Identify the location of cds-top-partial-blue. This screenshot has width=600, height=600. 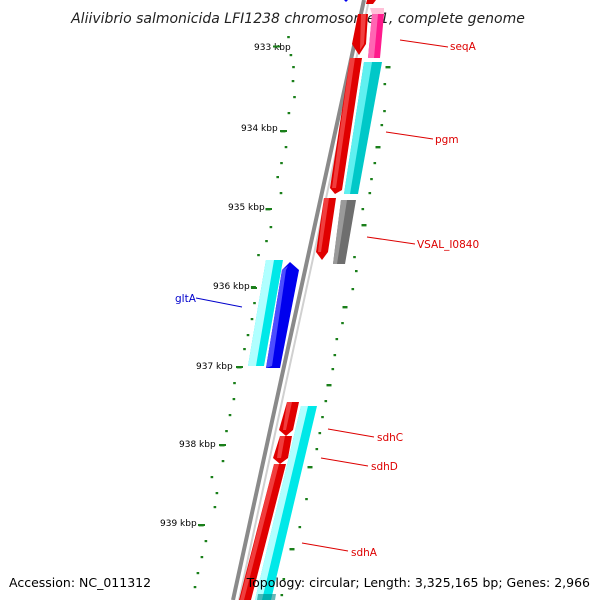
(346, 1).